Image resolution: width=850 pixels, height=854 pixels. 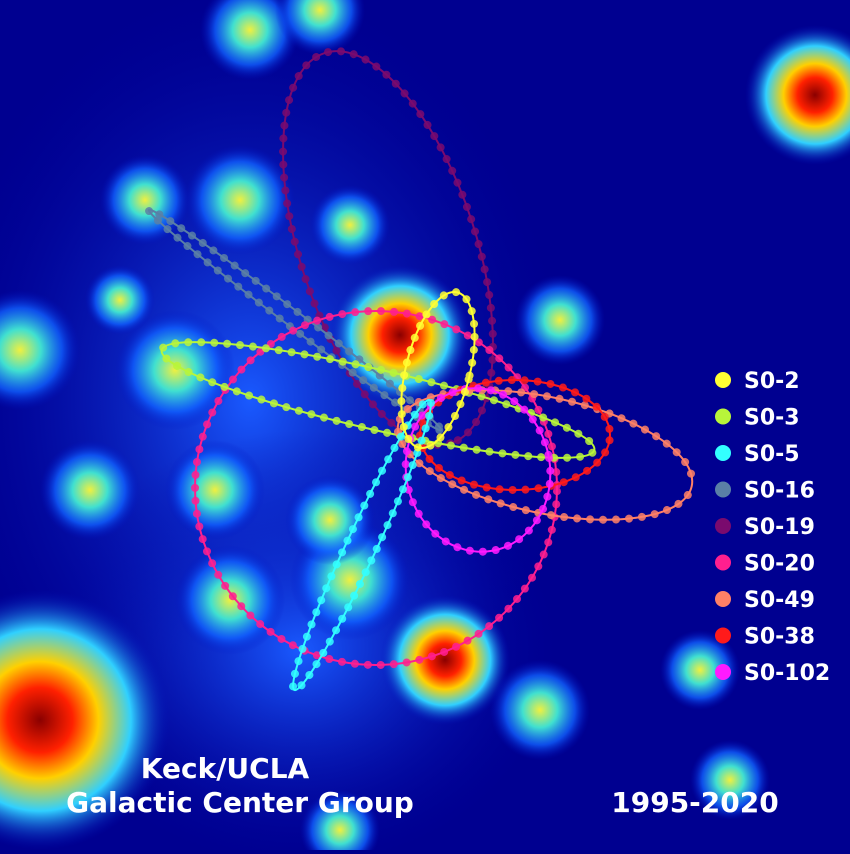 What do you see at coordinates (779, 527) in the screenshot?
I see `legend-label: S0-19` at bounding box center [779, 527].